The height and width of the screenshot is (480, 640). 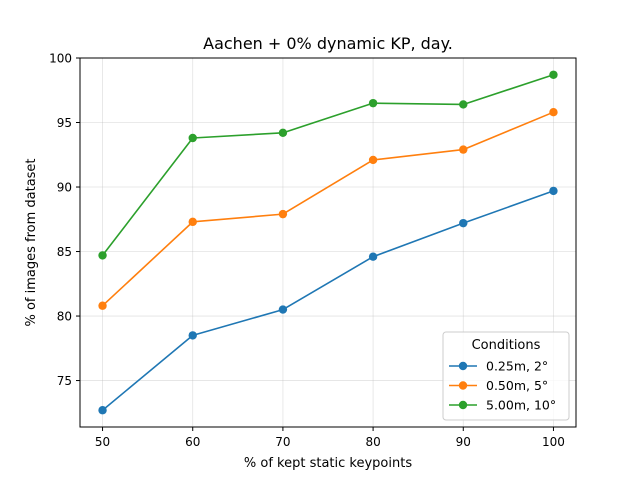 What do you see at coordinates (64, 220) in the screenshot?
I see `y-axis: 75 80 85 90 95 100` at bounding box center [64, 220].